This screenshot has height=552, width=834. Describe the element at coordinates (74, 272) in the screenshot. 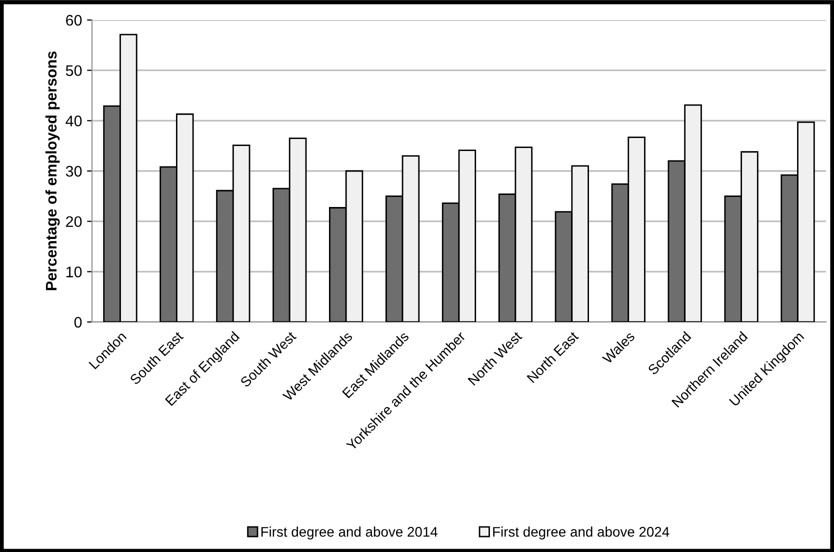

I see `y-tick-label: 10` at that location.